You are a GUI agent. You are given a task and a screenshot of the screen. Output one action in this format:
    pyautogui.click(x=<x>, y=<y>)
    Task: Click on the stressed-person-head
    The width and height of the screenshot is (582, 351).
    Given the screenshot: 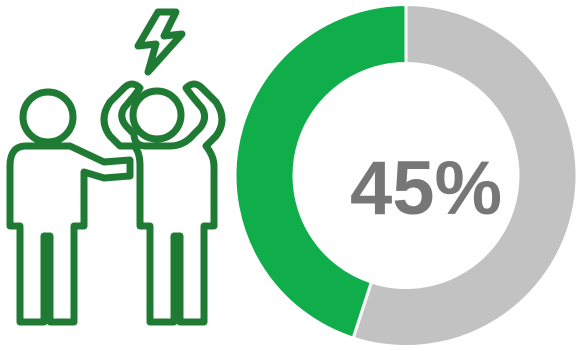 What is the action you would take?
    pyautogui.click(x=157, y=115)
    